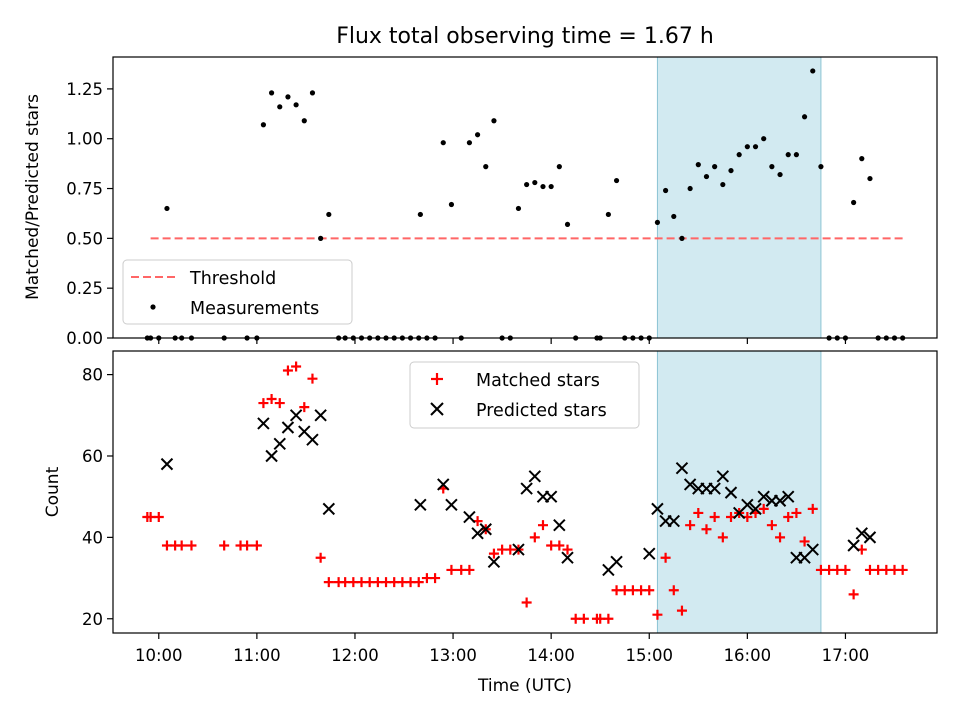 This screenshot has height=720, width=960. What do you see at coordinates (84, 238) in the screenshot?
I see `top-y-tick-label: 0.50` at bounding box center [84, 238].